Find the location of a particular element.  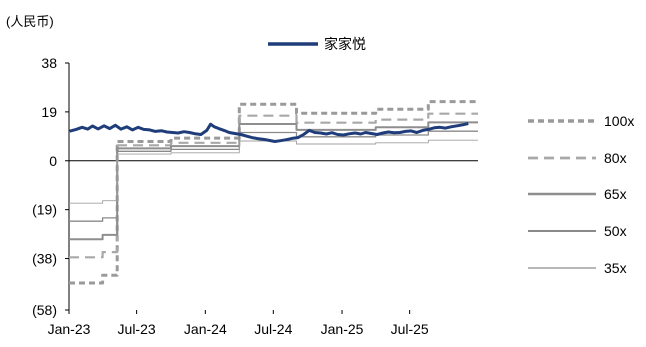

legend-label-65x: 65x is located at coordinates (615, 194).